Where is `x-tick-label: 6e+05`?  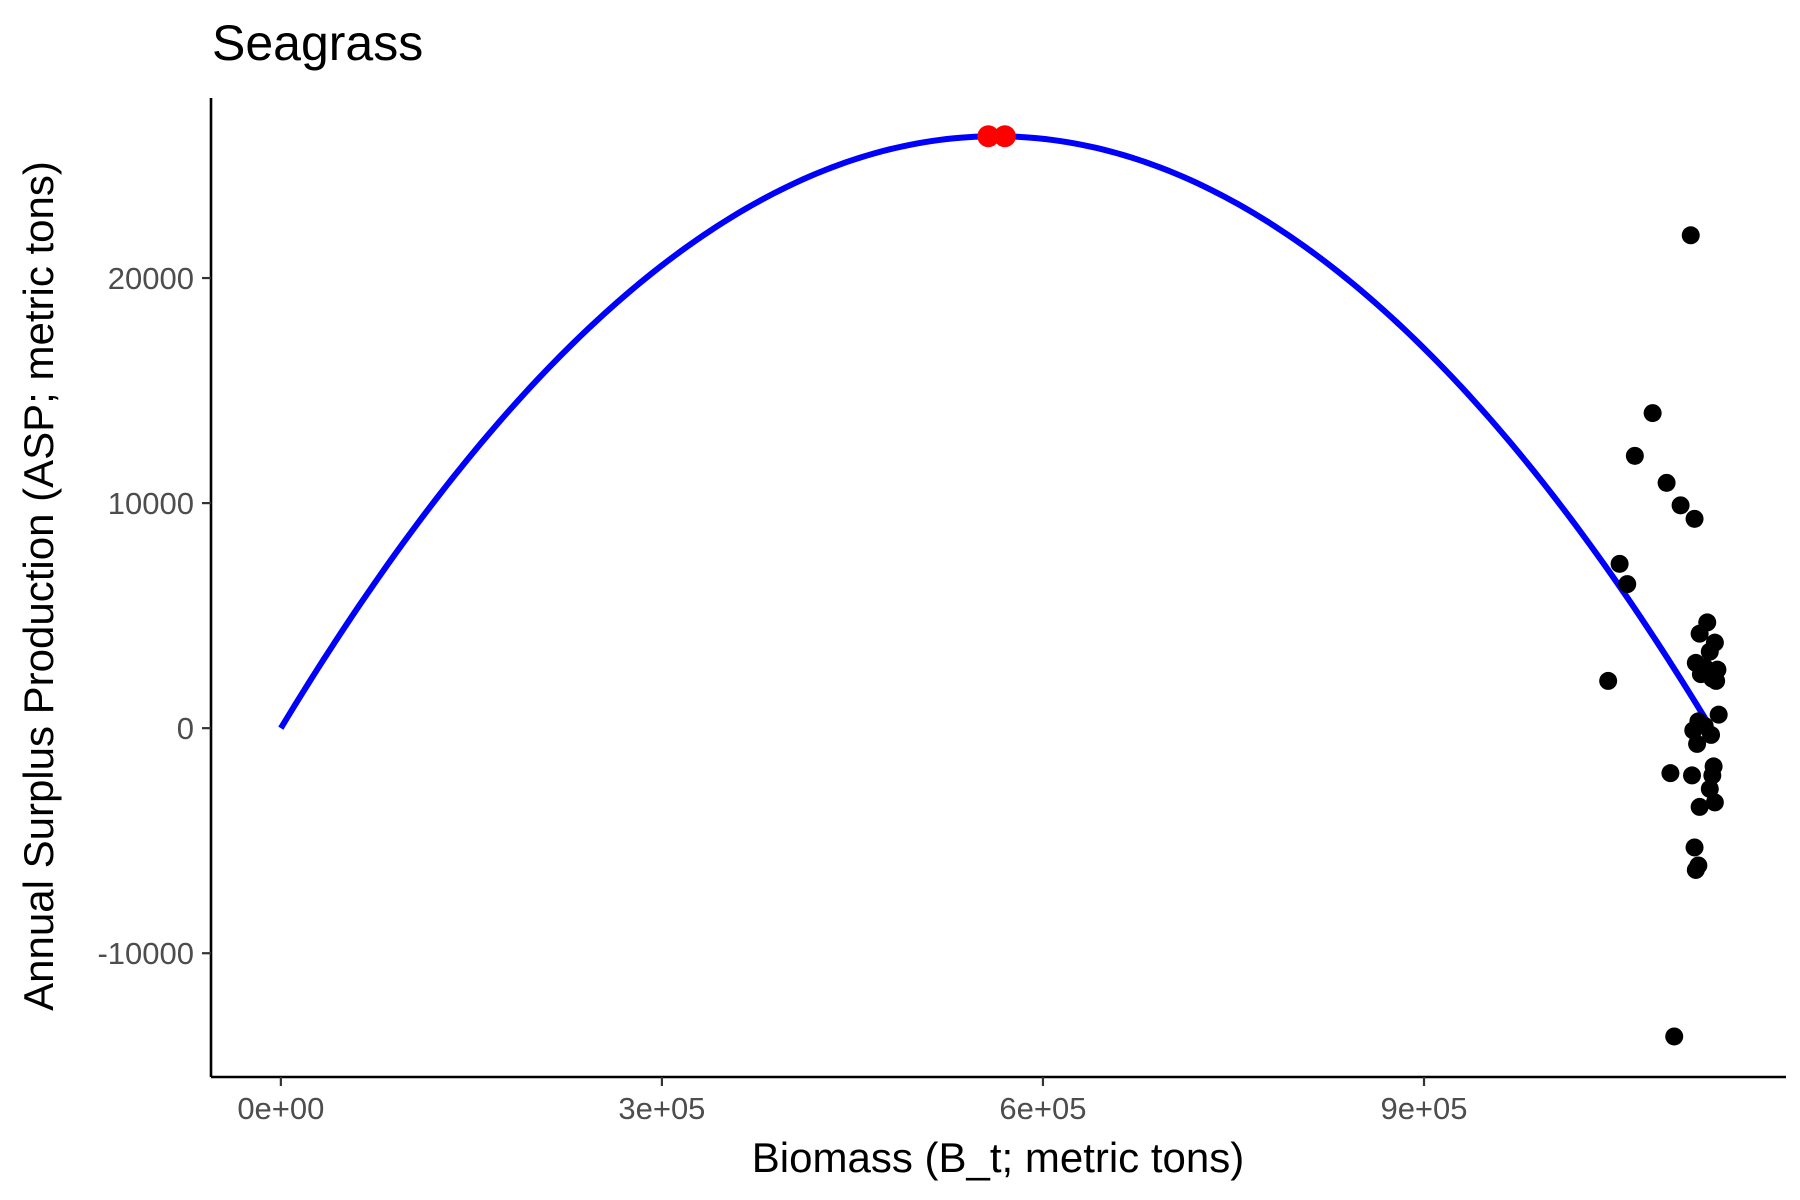
x-tick-label: 6e+05 is located at coordinates (1042, 1108).